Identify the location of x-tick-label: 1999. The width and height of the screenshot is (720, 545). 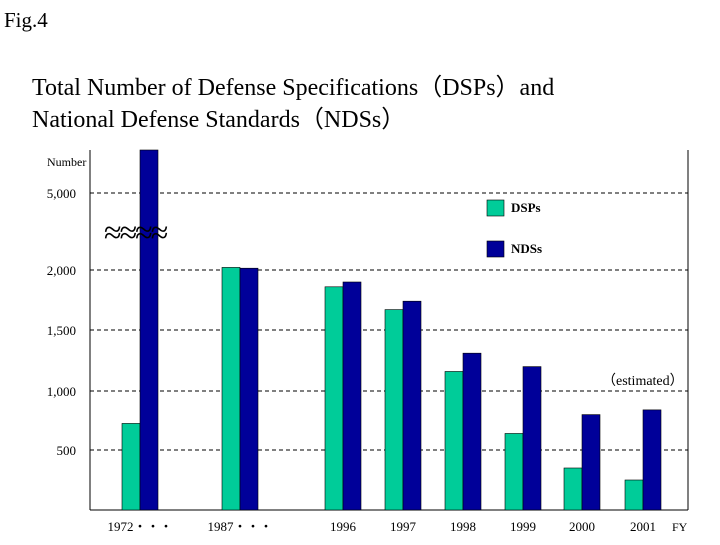
(523, 526).